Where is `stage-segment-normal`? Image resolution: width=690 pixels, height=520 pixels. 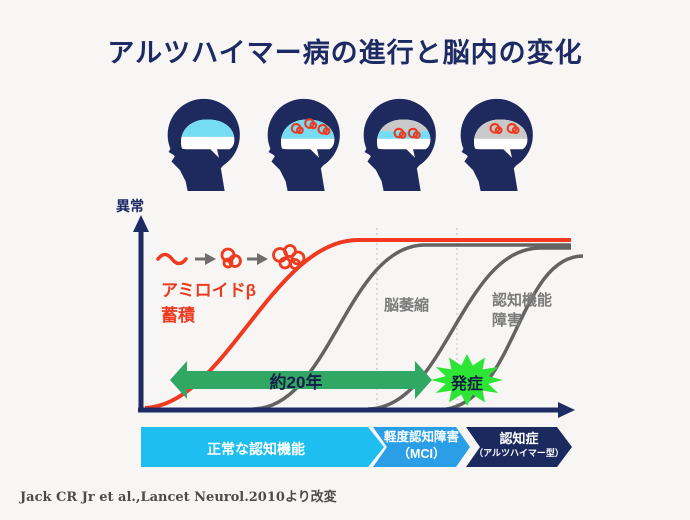 stage-segment-normal is located at coordinates (262, 447).